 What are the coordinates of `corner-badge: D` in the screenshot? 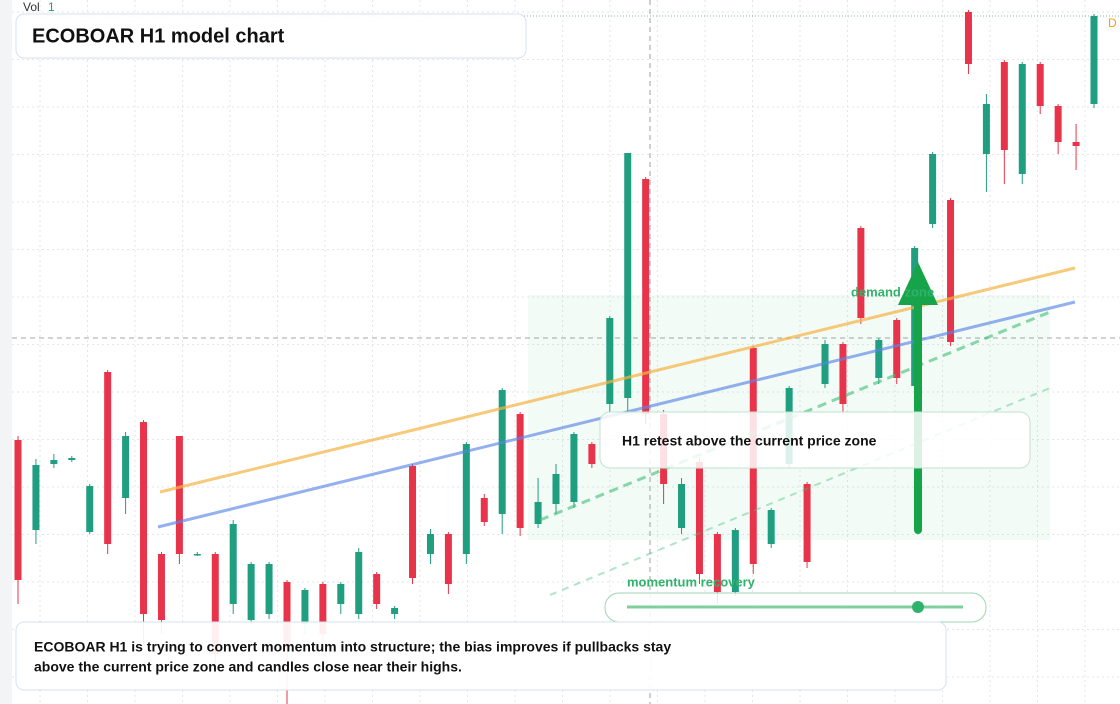 It's located at (1112, 23).